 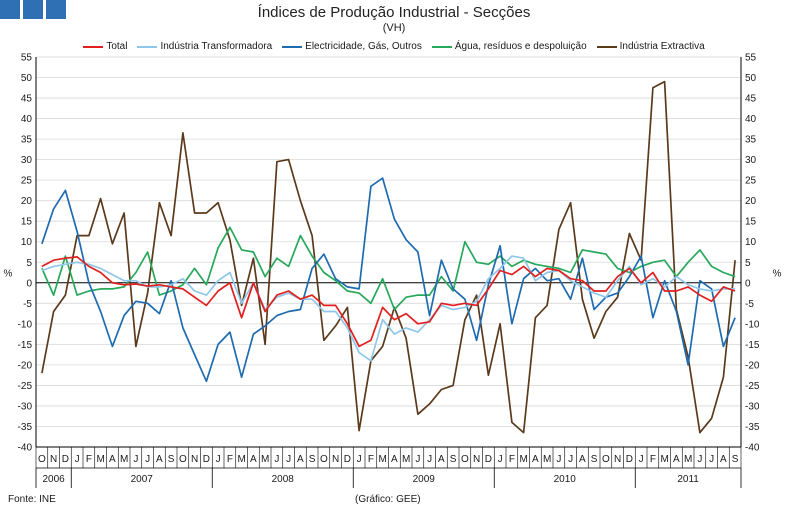 I want to click on legend-entry: Indústria Extractiva, so click(x=650, y=46).